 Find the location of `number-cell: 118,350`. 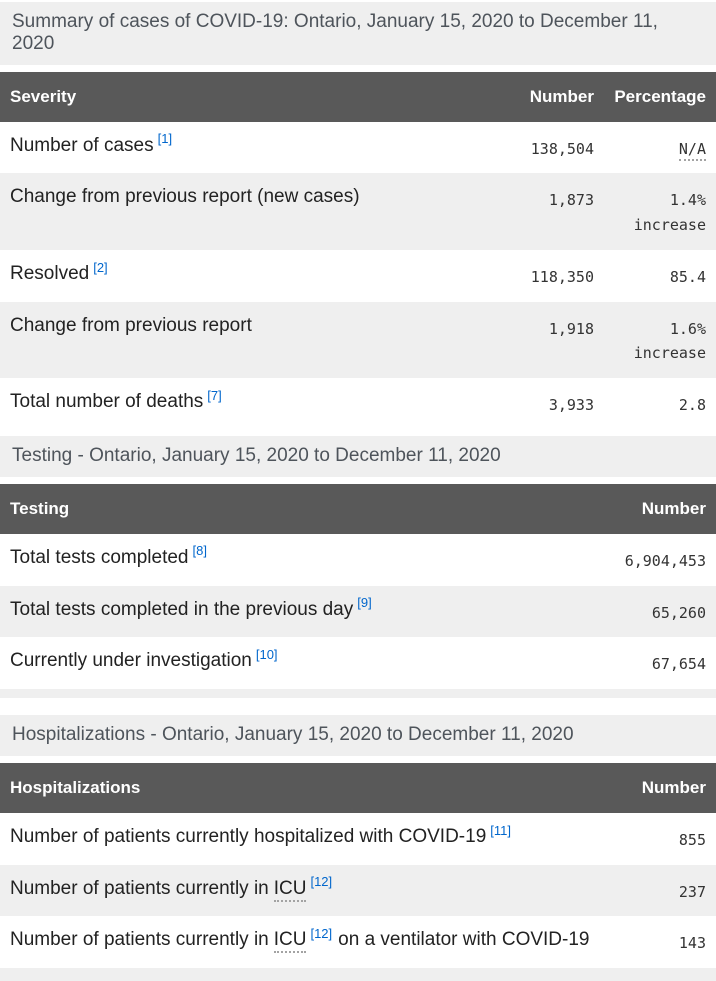

number-cell: 118,350 is located at coordinates (562, 276).